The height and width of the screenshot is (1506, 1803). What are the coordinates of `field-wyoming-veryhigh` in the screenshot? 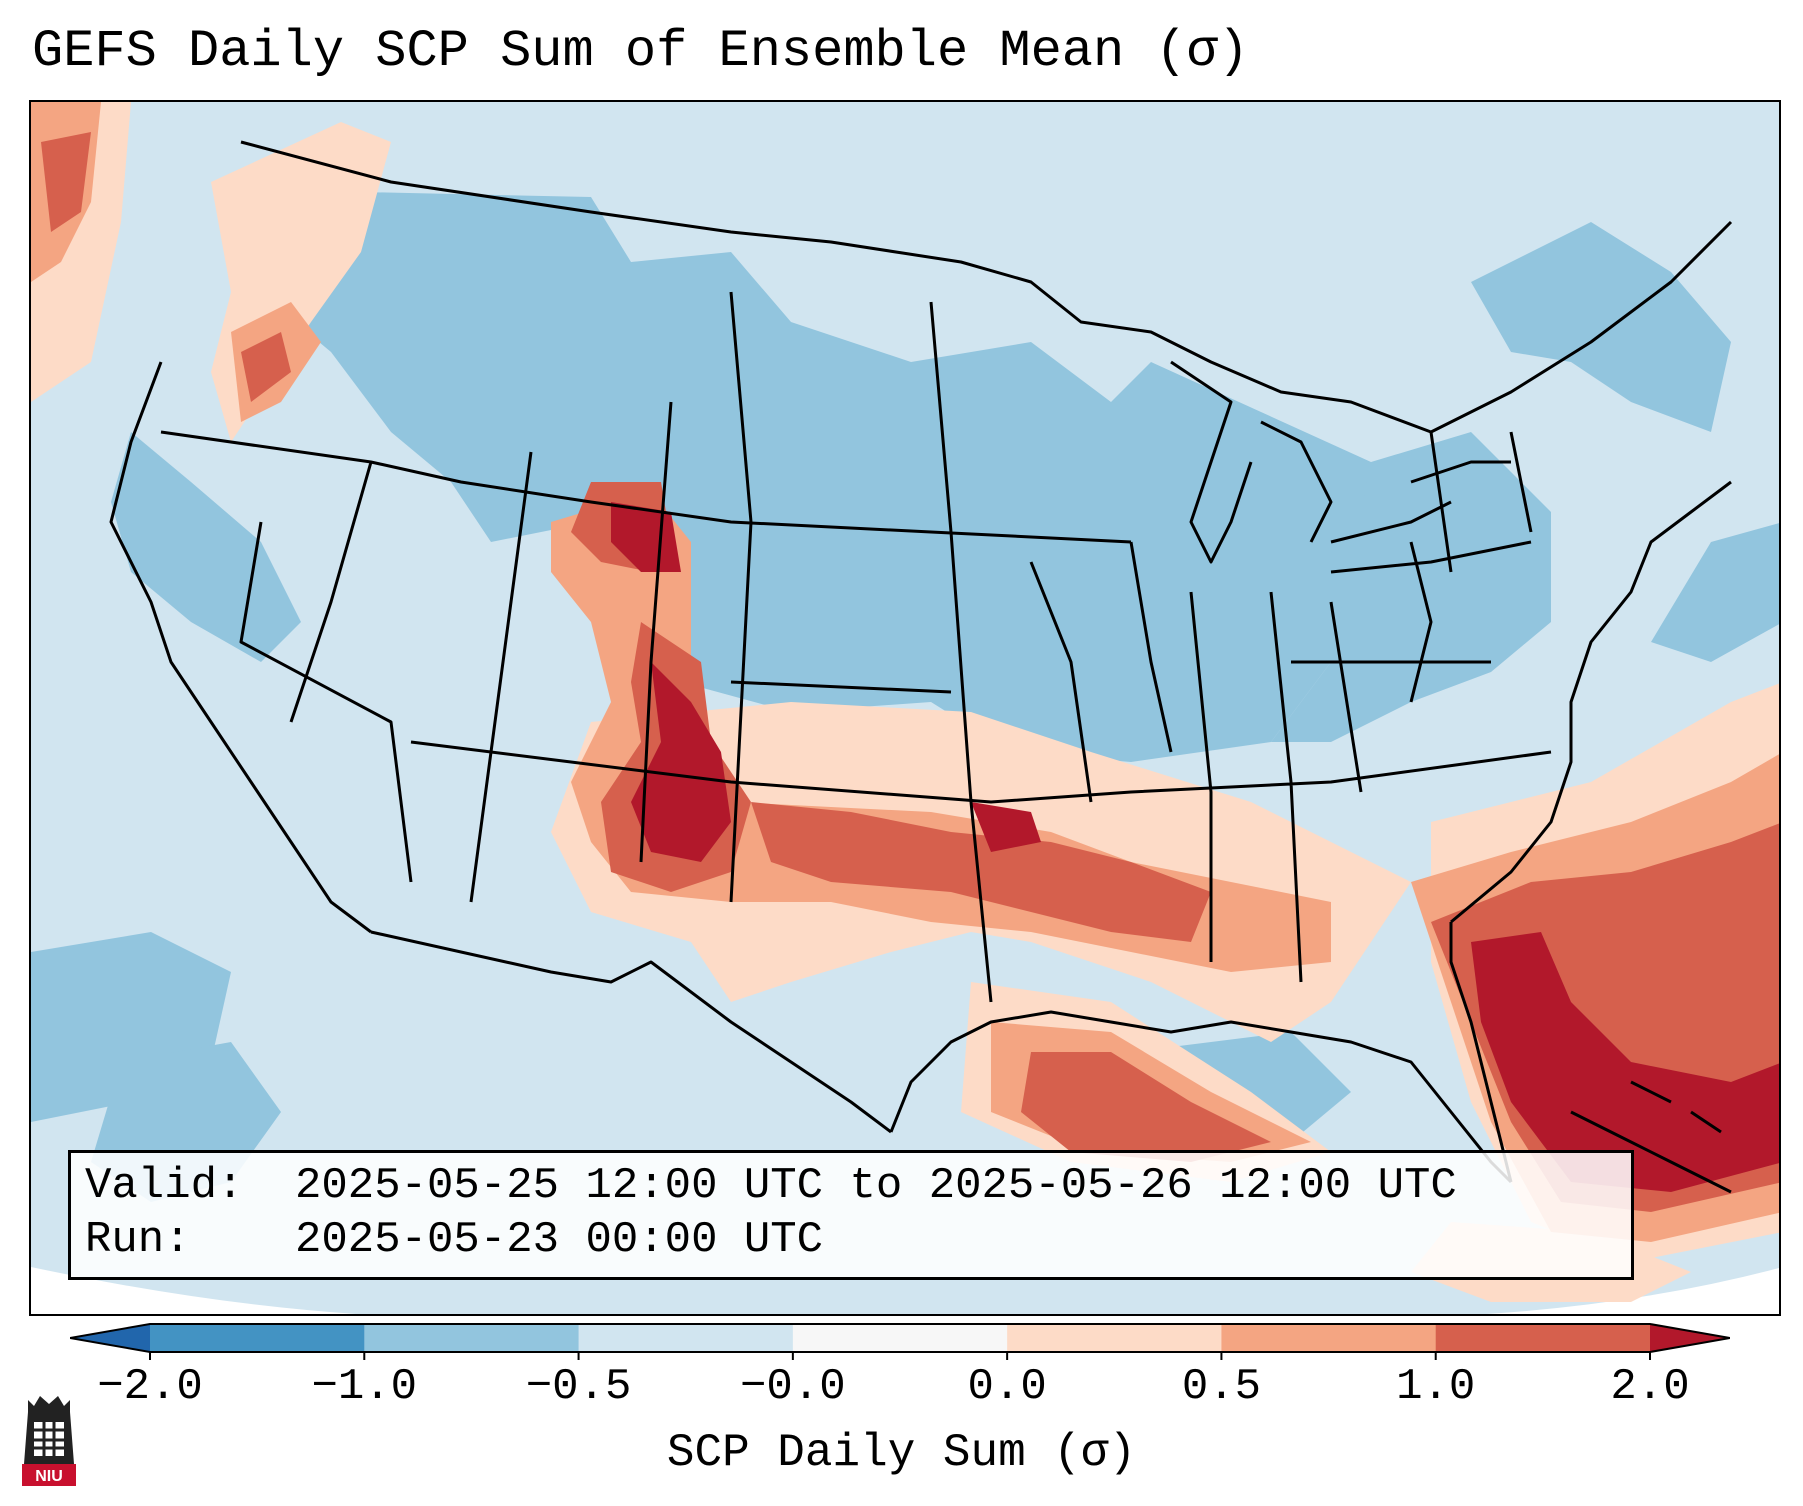 It's located at (646, 537).